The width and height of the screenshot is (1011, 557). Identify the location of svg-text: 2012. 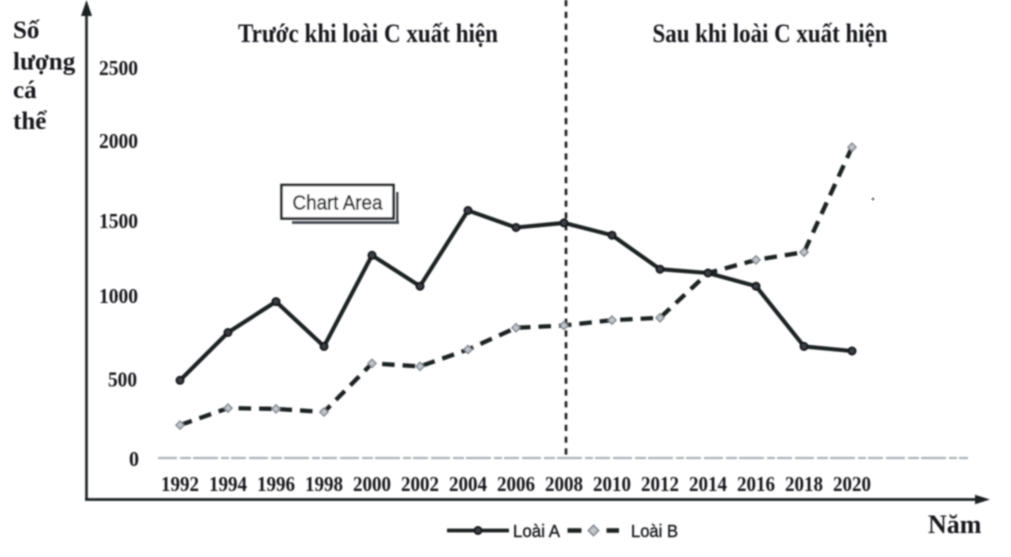
(660, 484).